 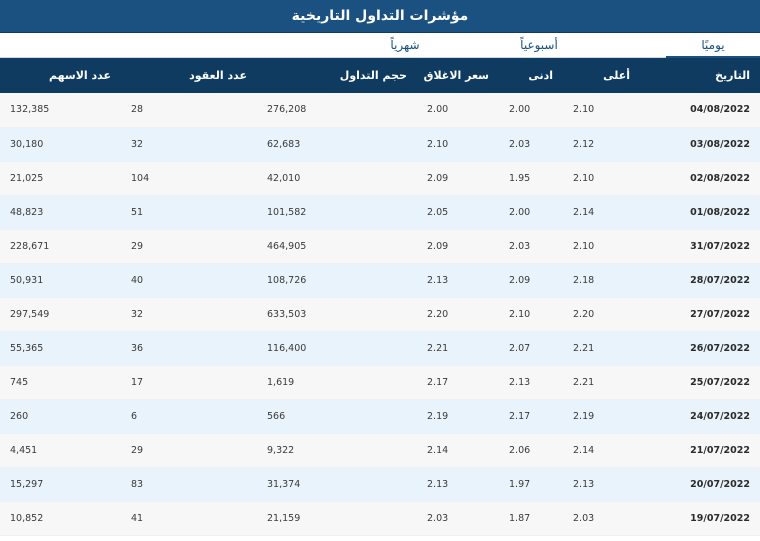 What do you see at coordinates (189, 348) in the screenshot?
I see `cell-contracts: 36` at bounding box center [189, 348].